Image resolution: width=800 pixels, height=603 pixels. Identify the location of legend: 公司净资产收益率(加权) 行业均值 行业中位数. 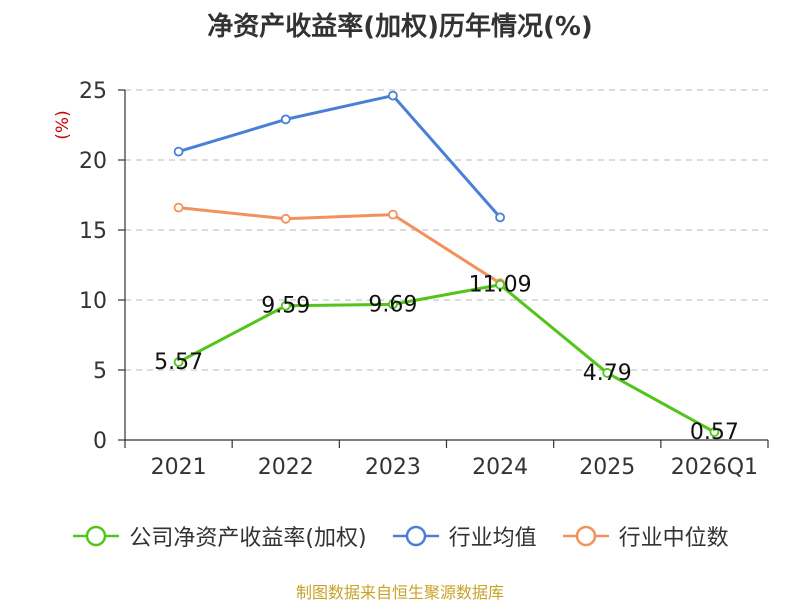
(400, 536).